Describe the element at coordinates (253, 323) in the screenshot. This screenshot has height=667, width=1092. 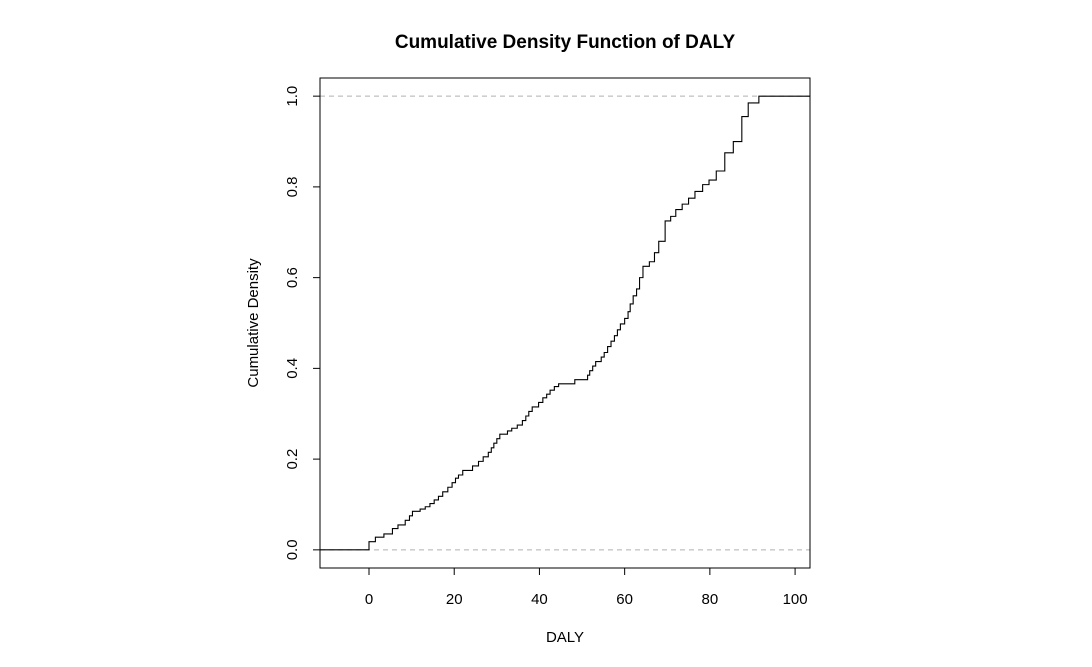
I see `y-axis-label: Cumulative Density` at that location.